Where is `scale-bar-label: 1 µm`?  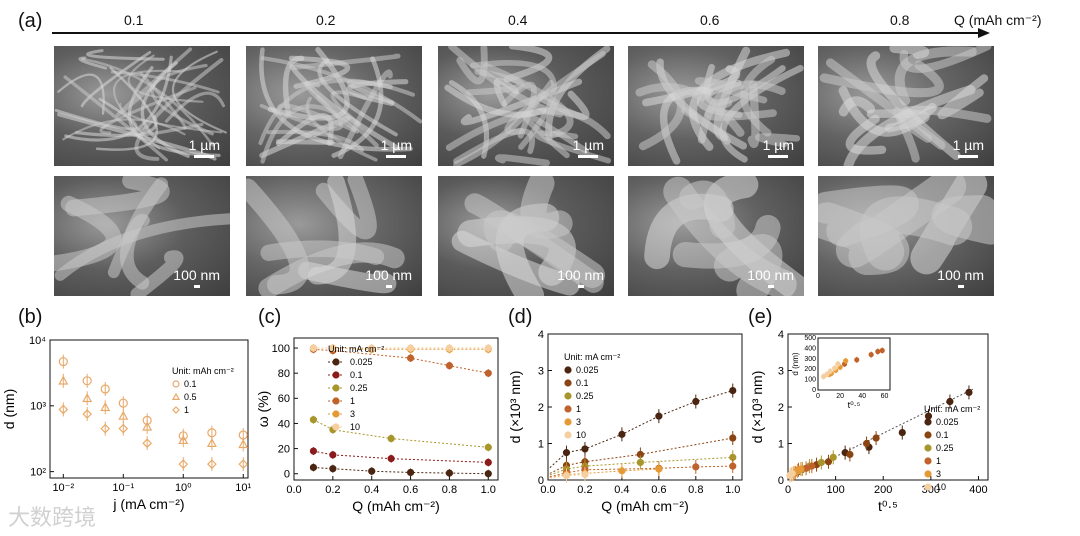
scale-bar-label: 1 µm is located at coordinates (968, 145).